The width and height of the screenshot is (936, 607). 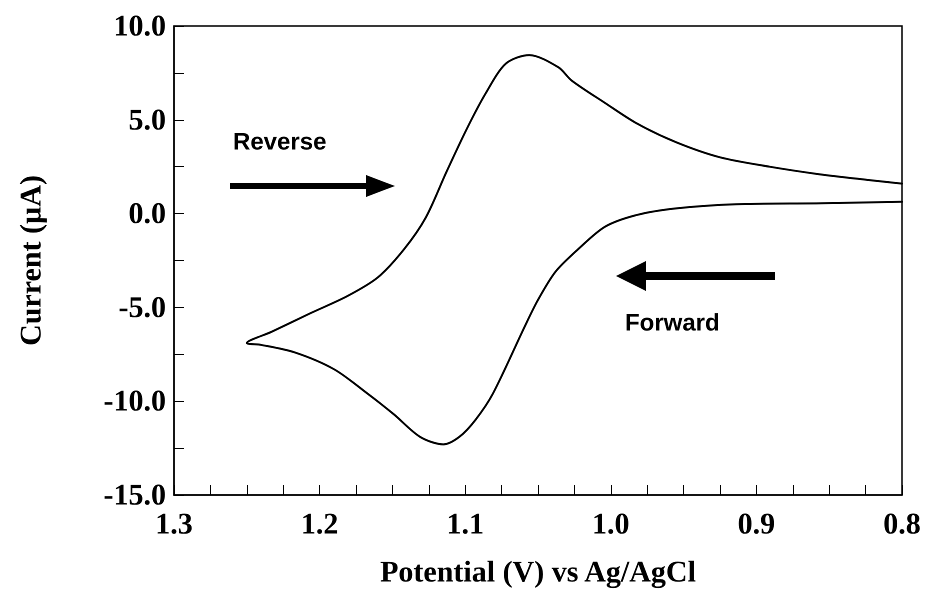 I want to click on x-tick-label: 0.9, so click(x=757, y=524).